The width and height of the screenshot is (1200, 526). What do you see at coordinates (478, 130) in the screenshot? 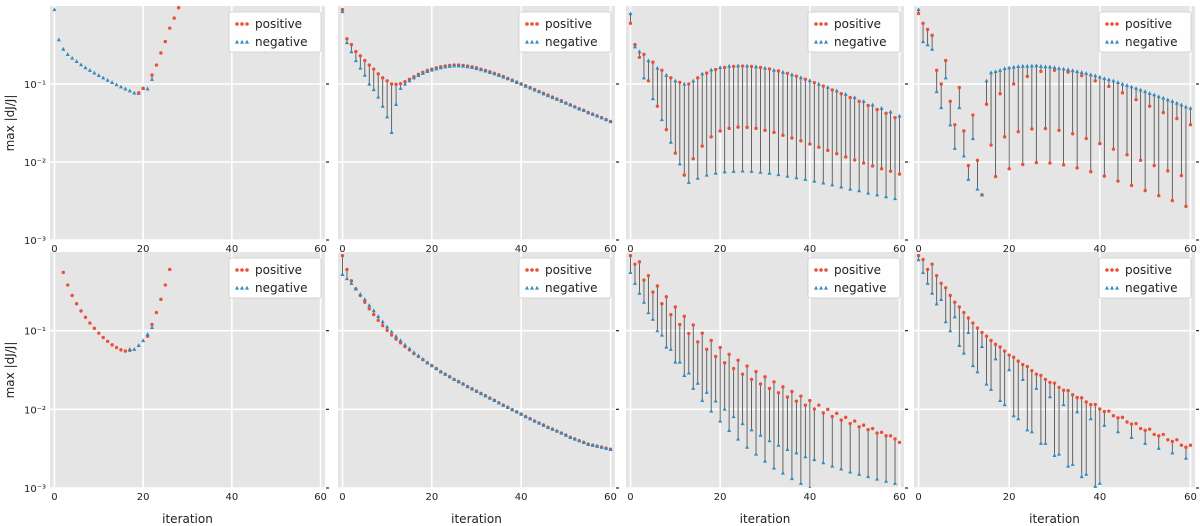
I see `panel-r0-c1: 0 20 40 60 positive negative` at bounding box center [478, 130].